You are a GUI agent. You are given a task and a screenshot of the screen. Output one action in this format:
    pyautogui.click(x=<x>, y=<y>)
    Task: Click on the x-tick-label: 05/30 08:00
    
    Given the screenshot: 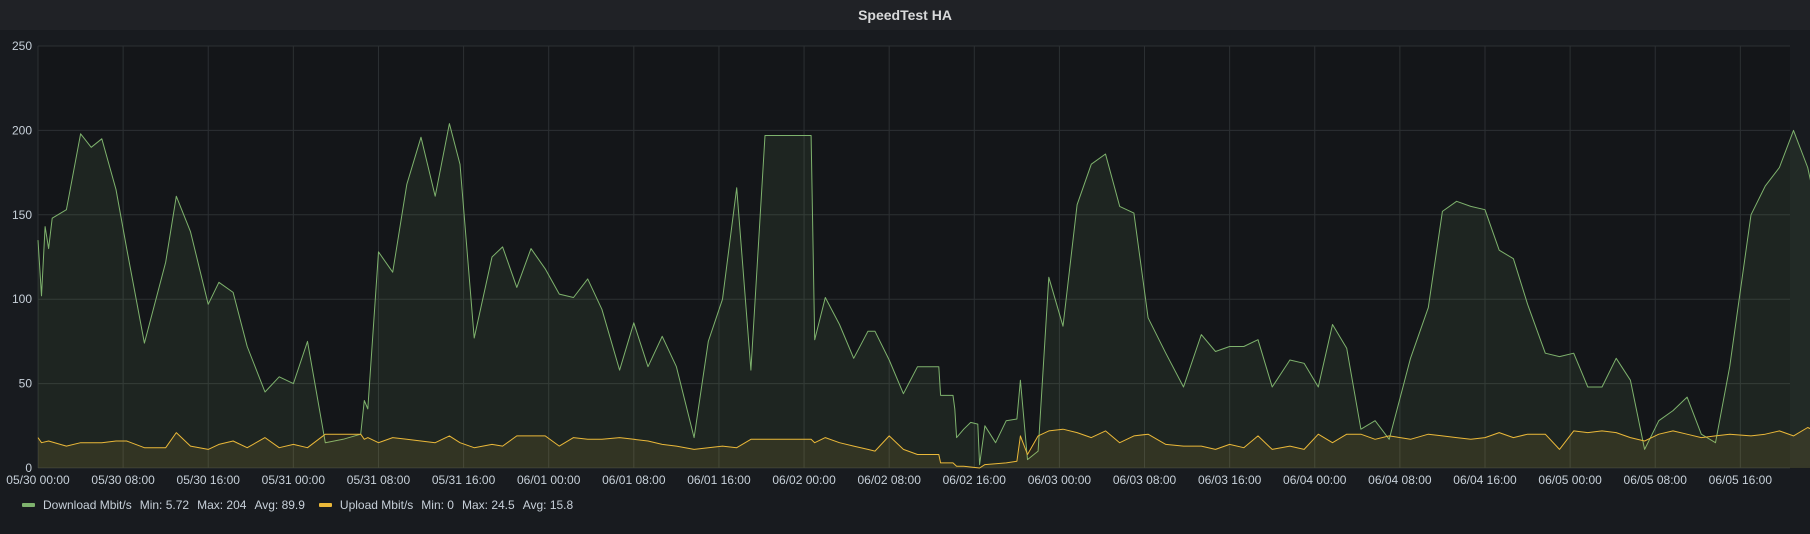 What is the action you would take?
    pyautogui.click(x=123, y=480)
    